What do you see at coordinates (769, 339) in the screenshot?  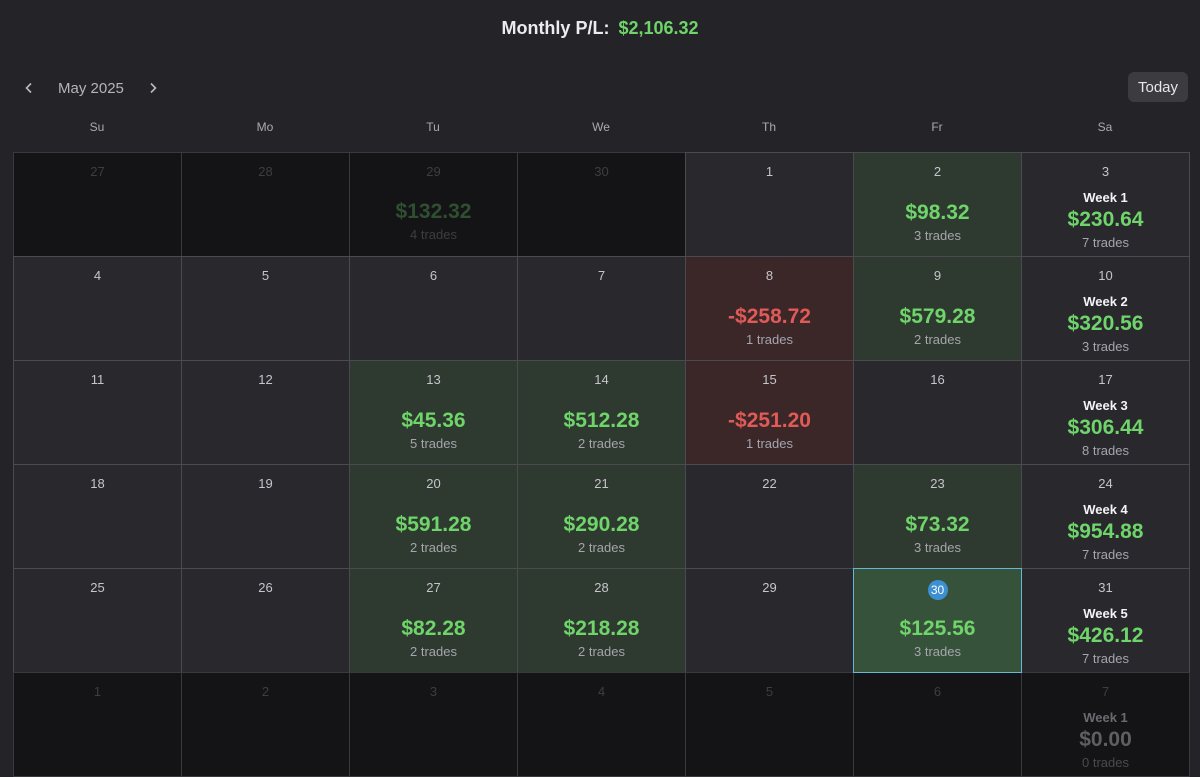 I see `day-trade-count: 1 trades` at bounding box center [769, 339].